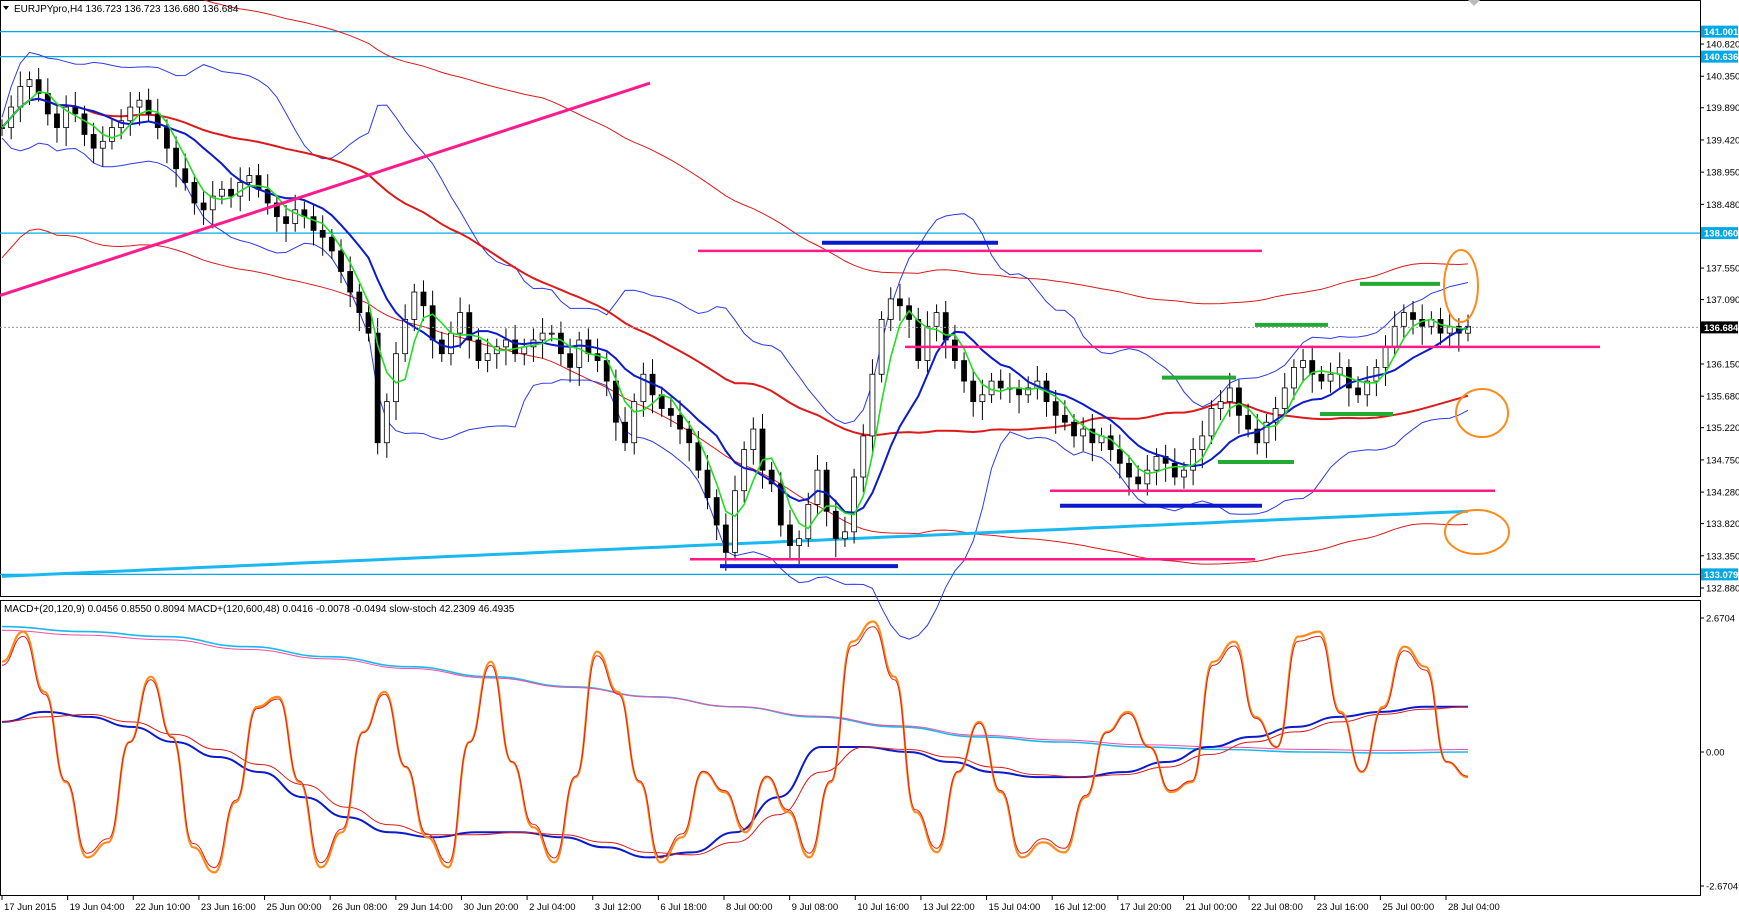 This screenshot has height=921, width=1739. I want to click on y-tick-label: 134.750, so click(1722, 460).